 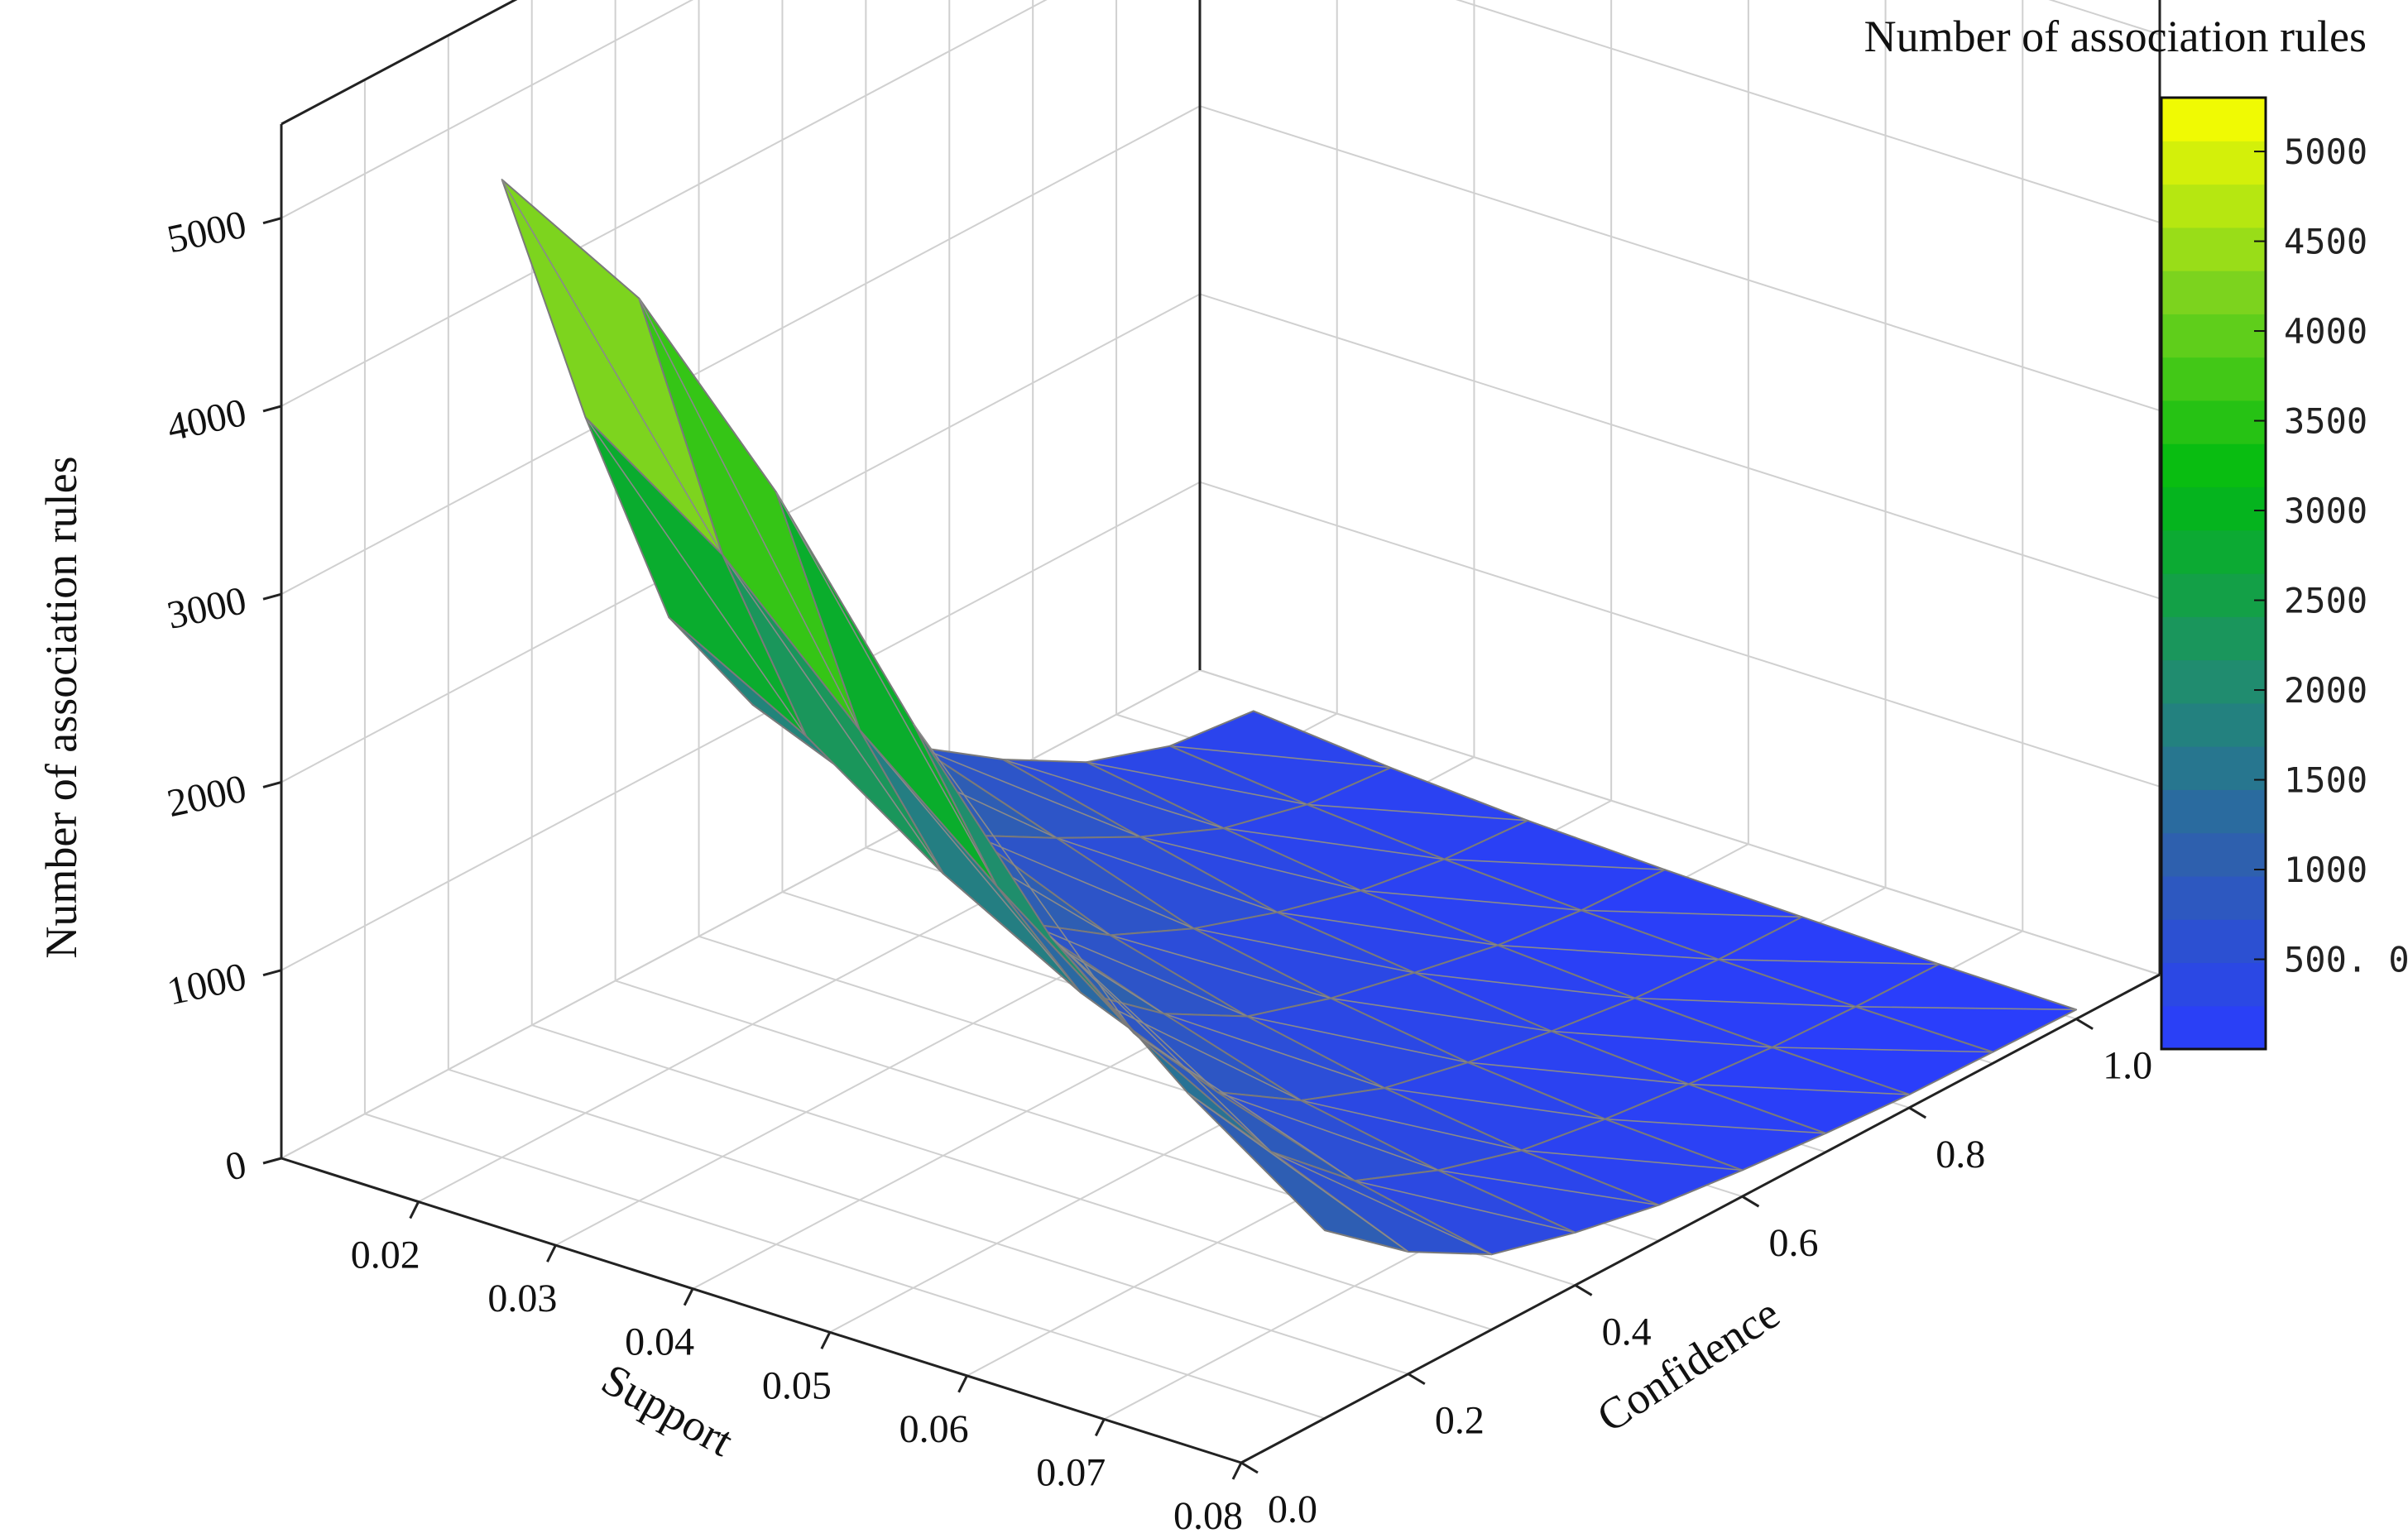 I want to click on colorbar-tick-label: 5000, so click(x=2325, y=152).